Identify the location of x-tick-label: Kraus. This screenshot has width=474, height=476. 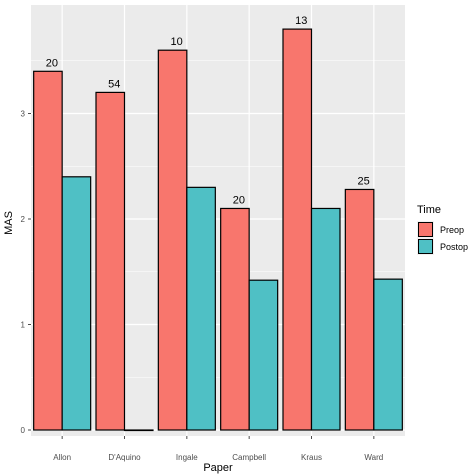
(311, 457).